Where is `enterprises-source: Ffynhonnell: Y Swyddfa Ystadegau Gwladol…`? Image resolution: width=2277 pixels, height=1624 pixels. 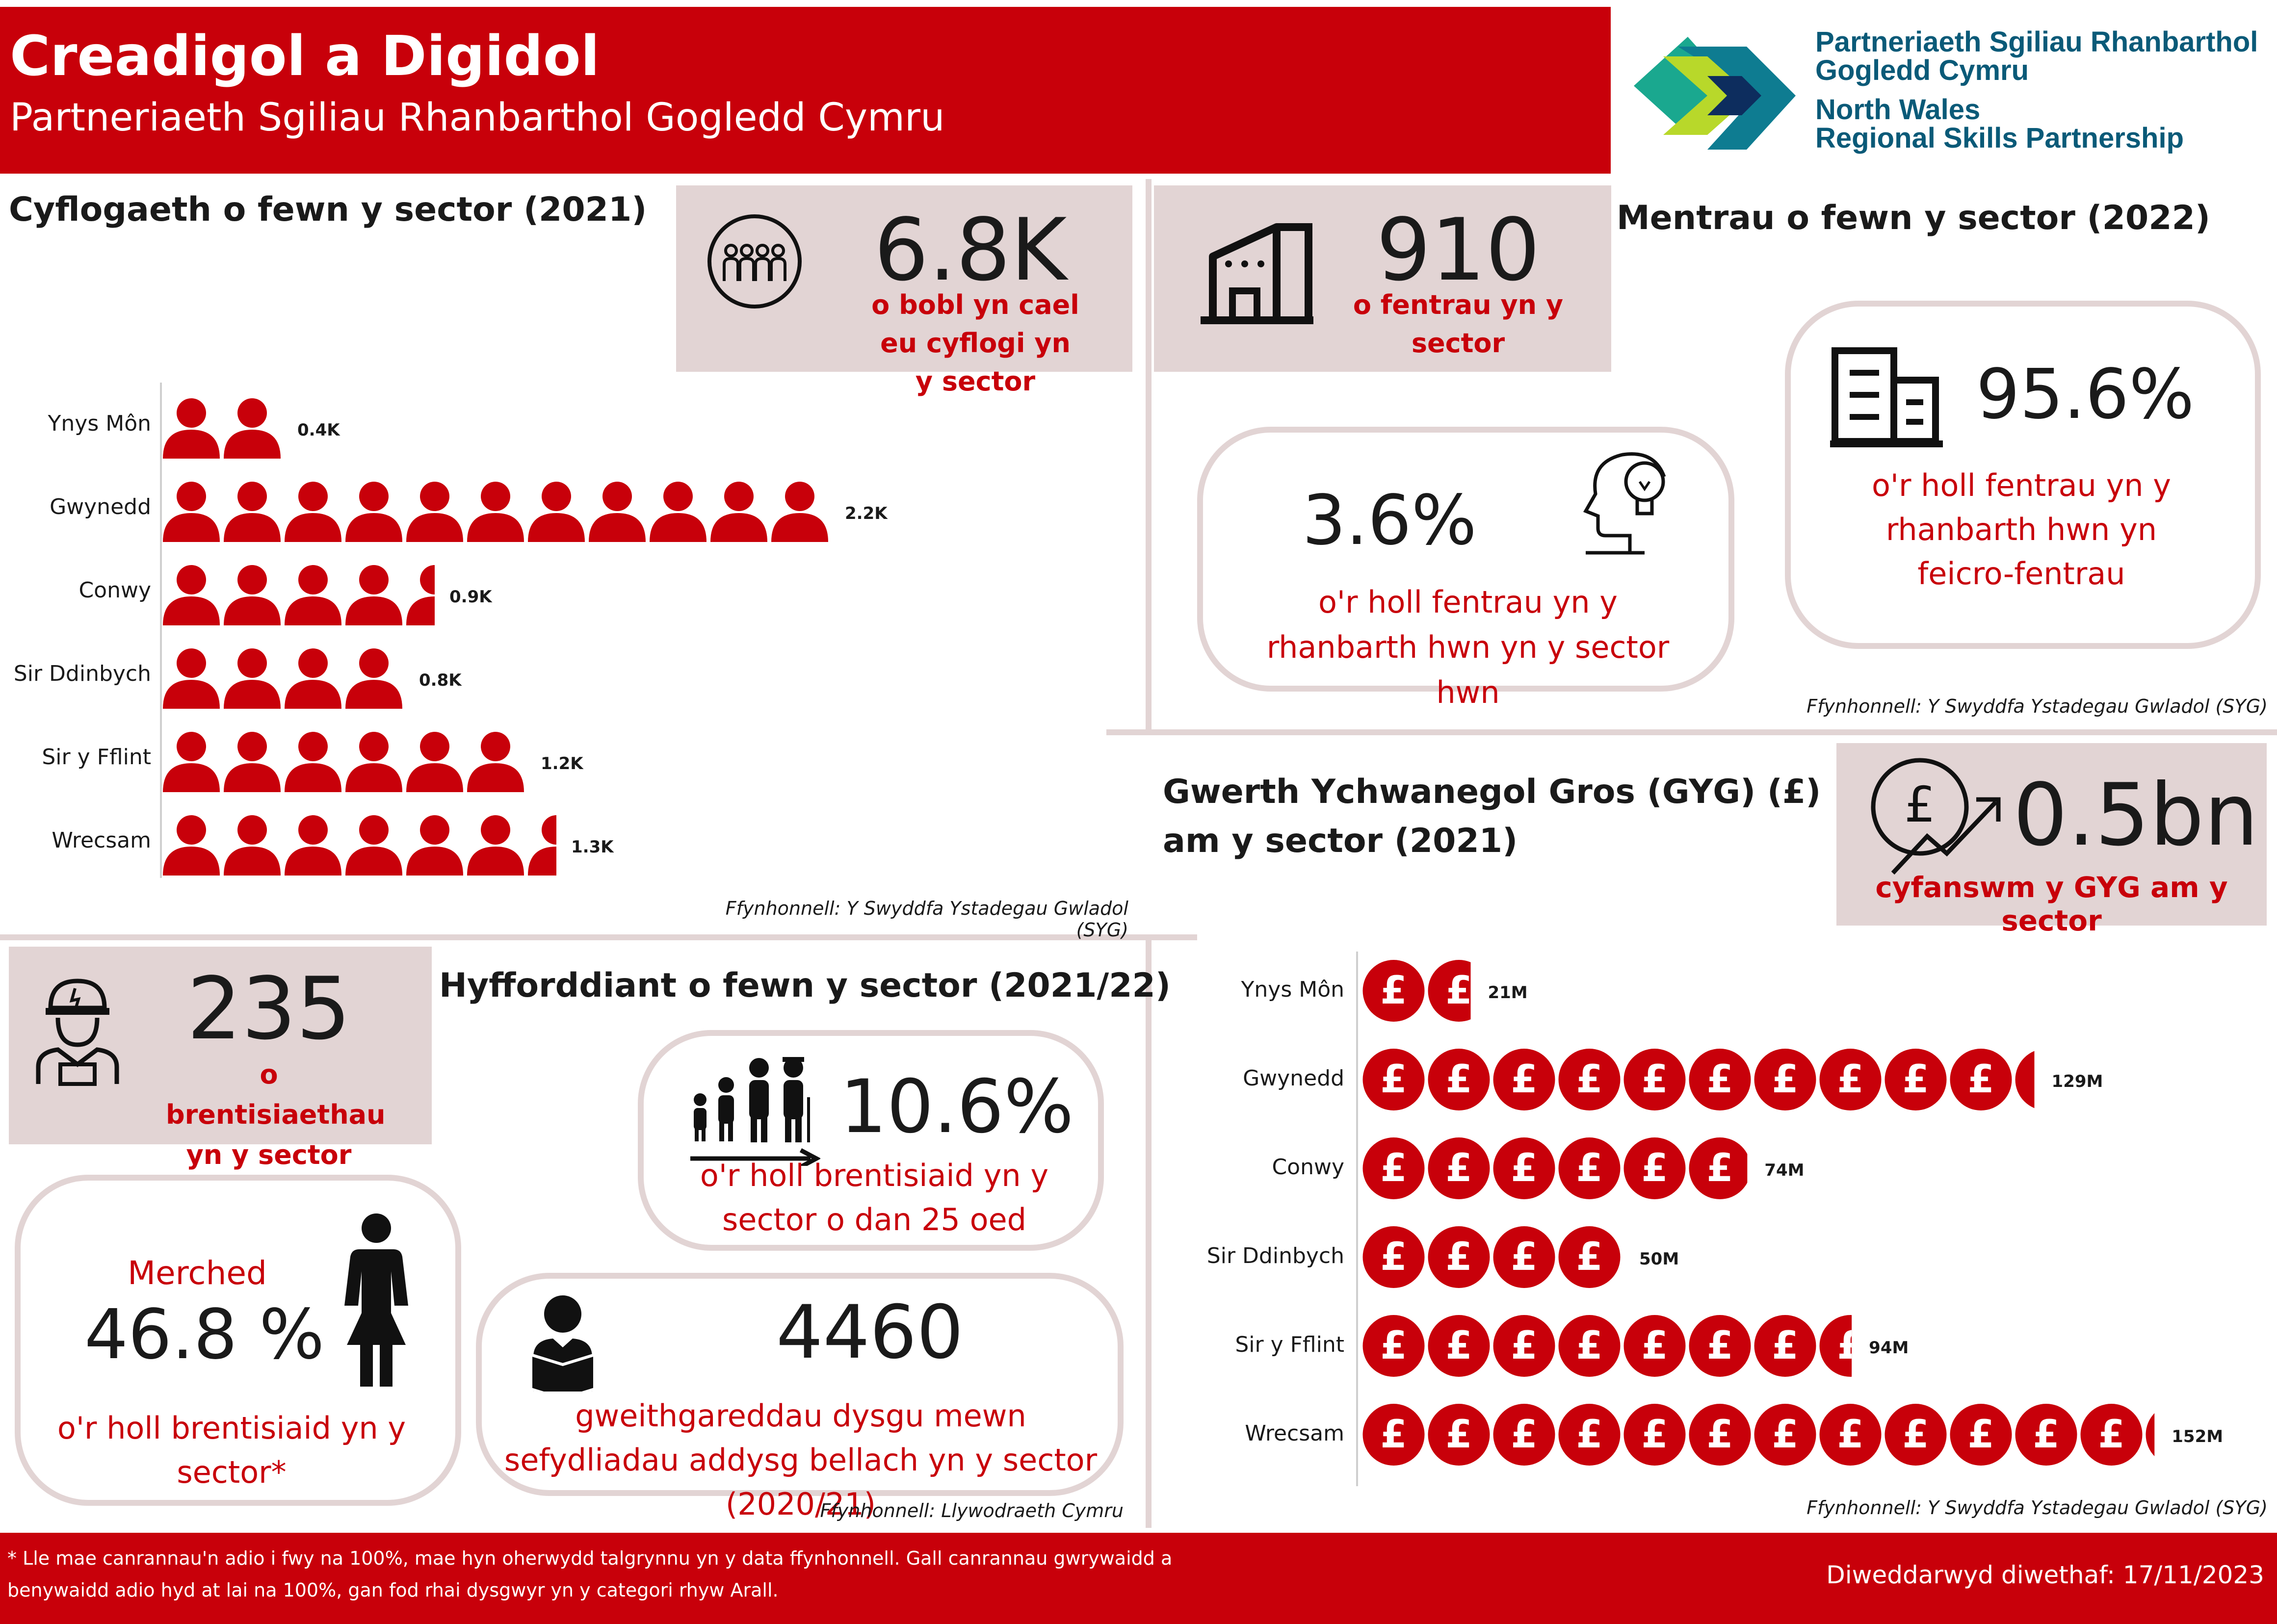 enterprises-source: Ffynhonnell: Y Swyddfa Ystadegau Gwladol… is located at coordinates (2037, 706).